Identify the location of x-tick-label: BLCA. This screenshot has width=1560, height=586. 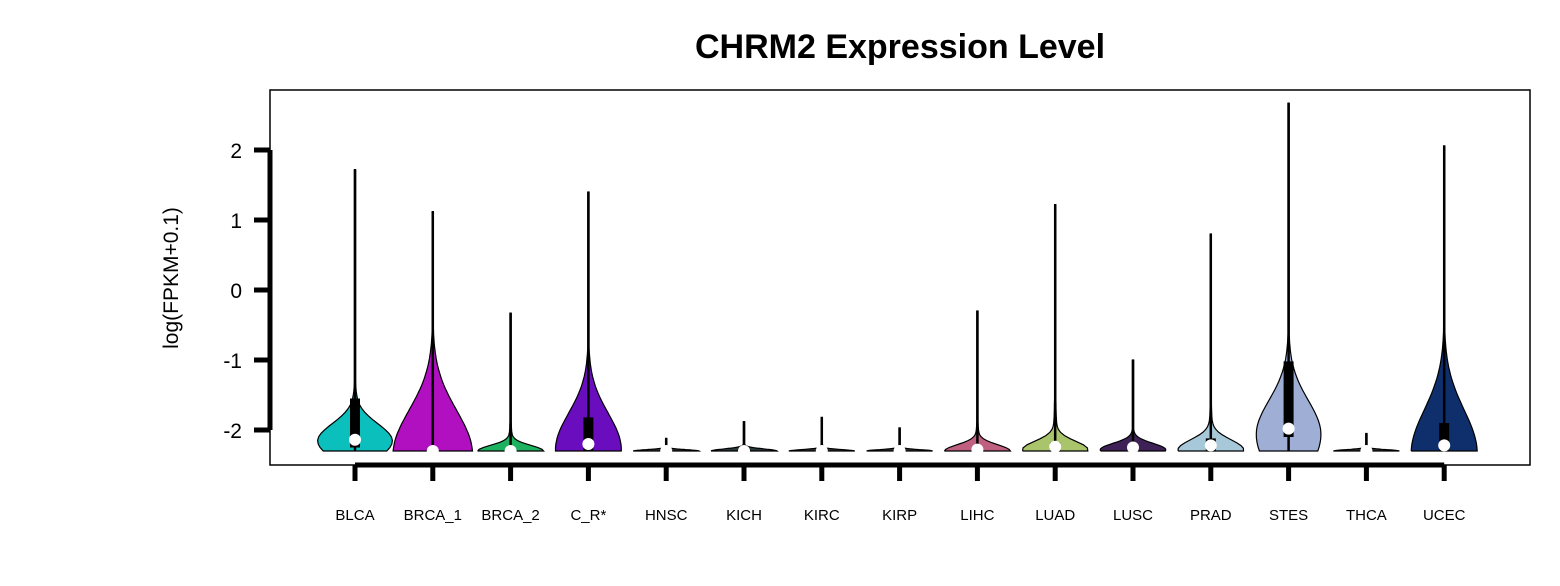
(354, 515).